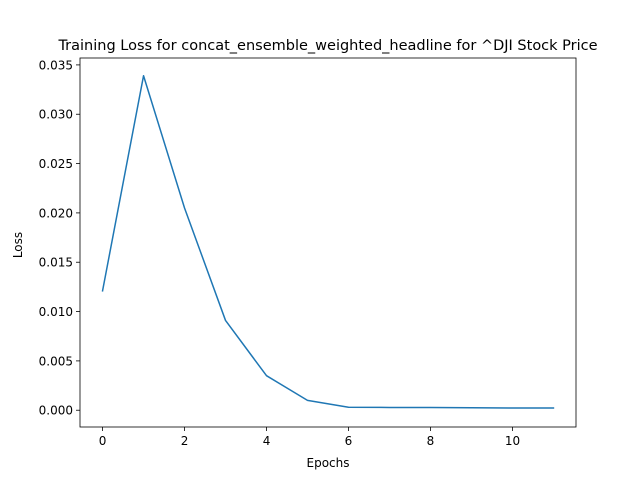 This screenshot has height=480, width=640. What do you see at coordinates (56, 164) in the screenshot?
I see `y-tick-label: 0.025` at bounding box center [56, 164].